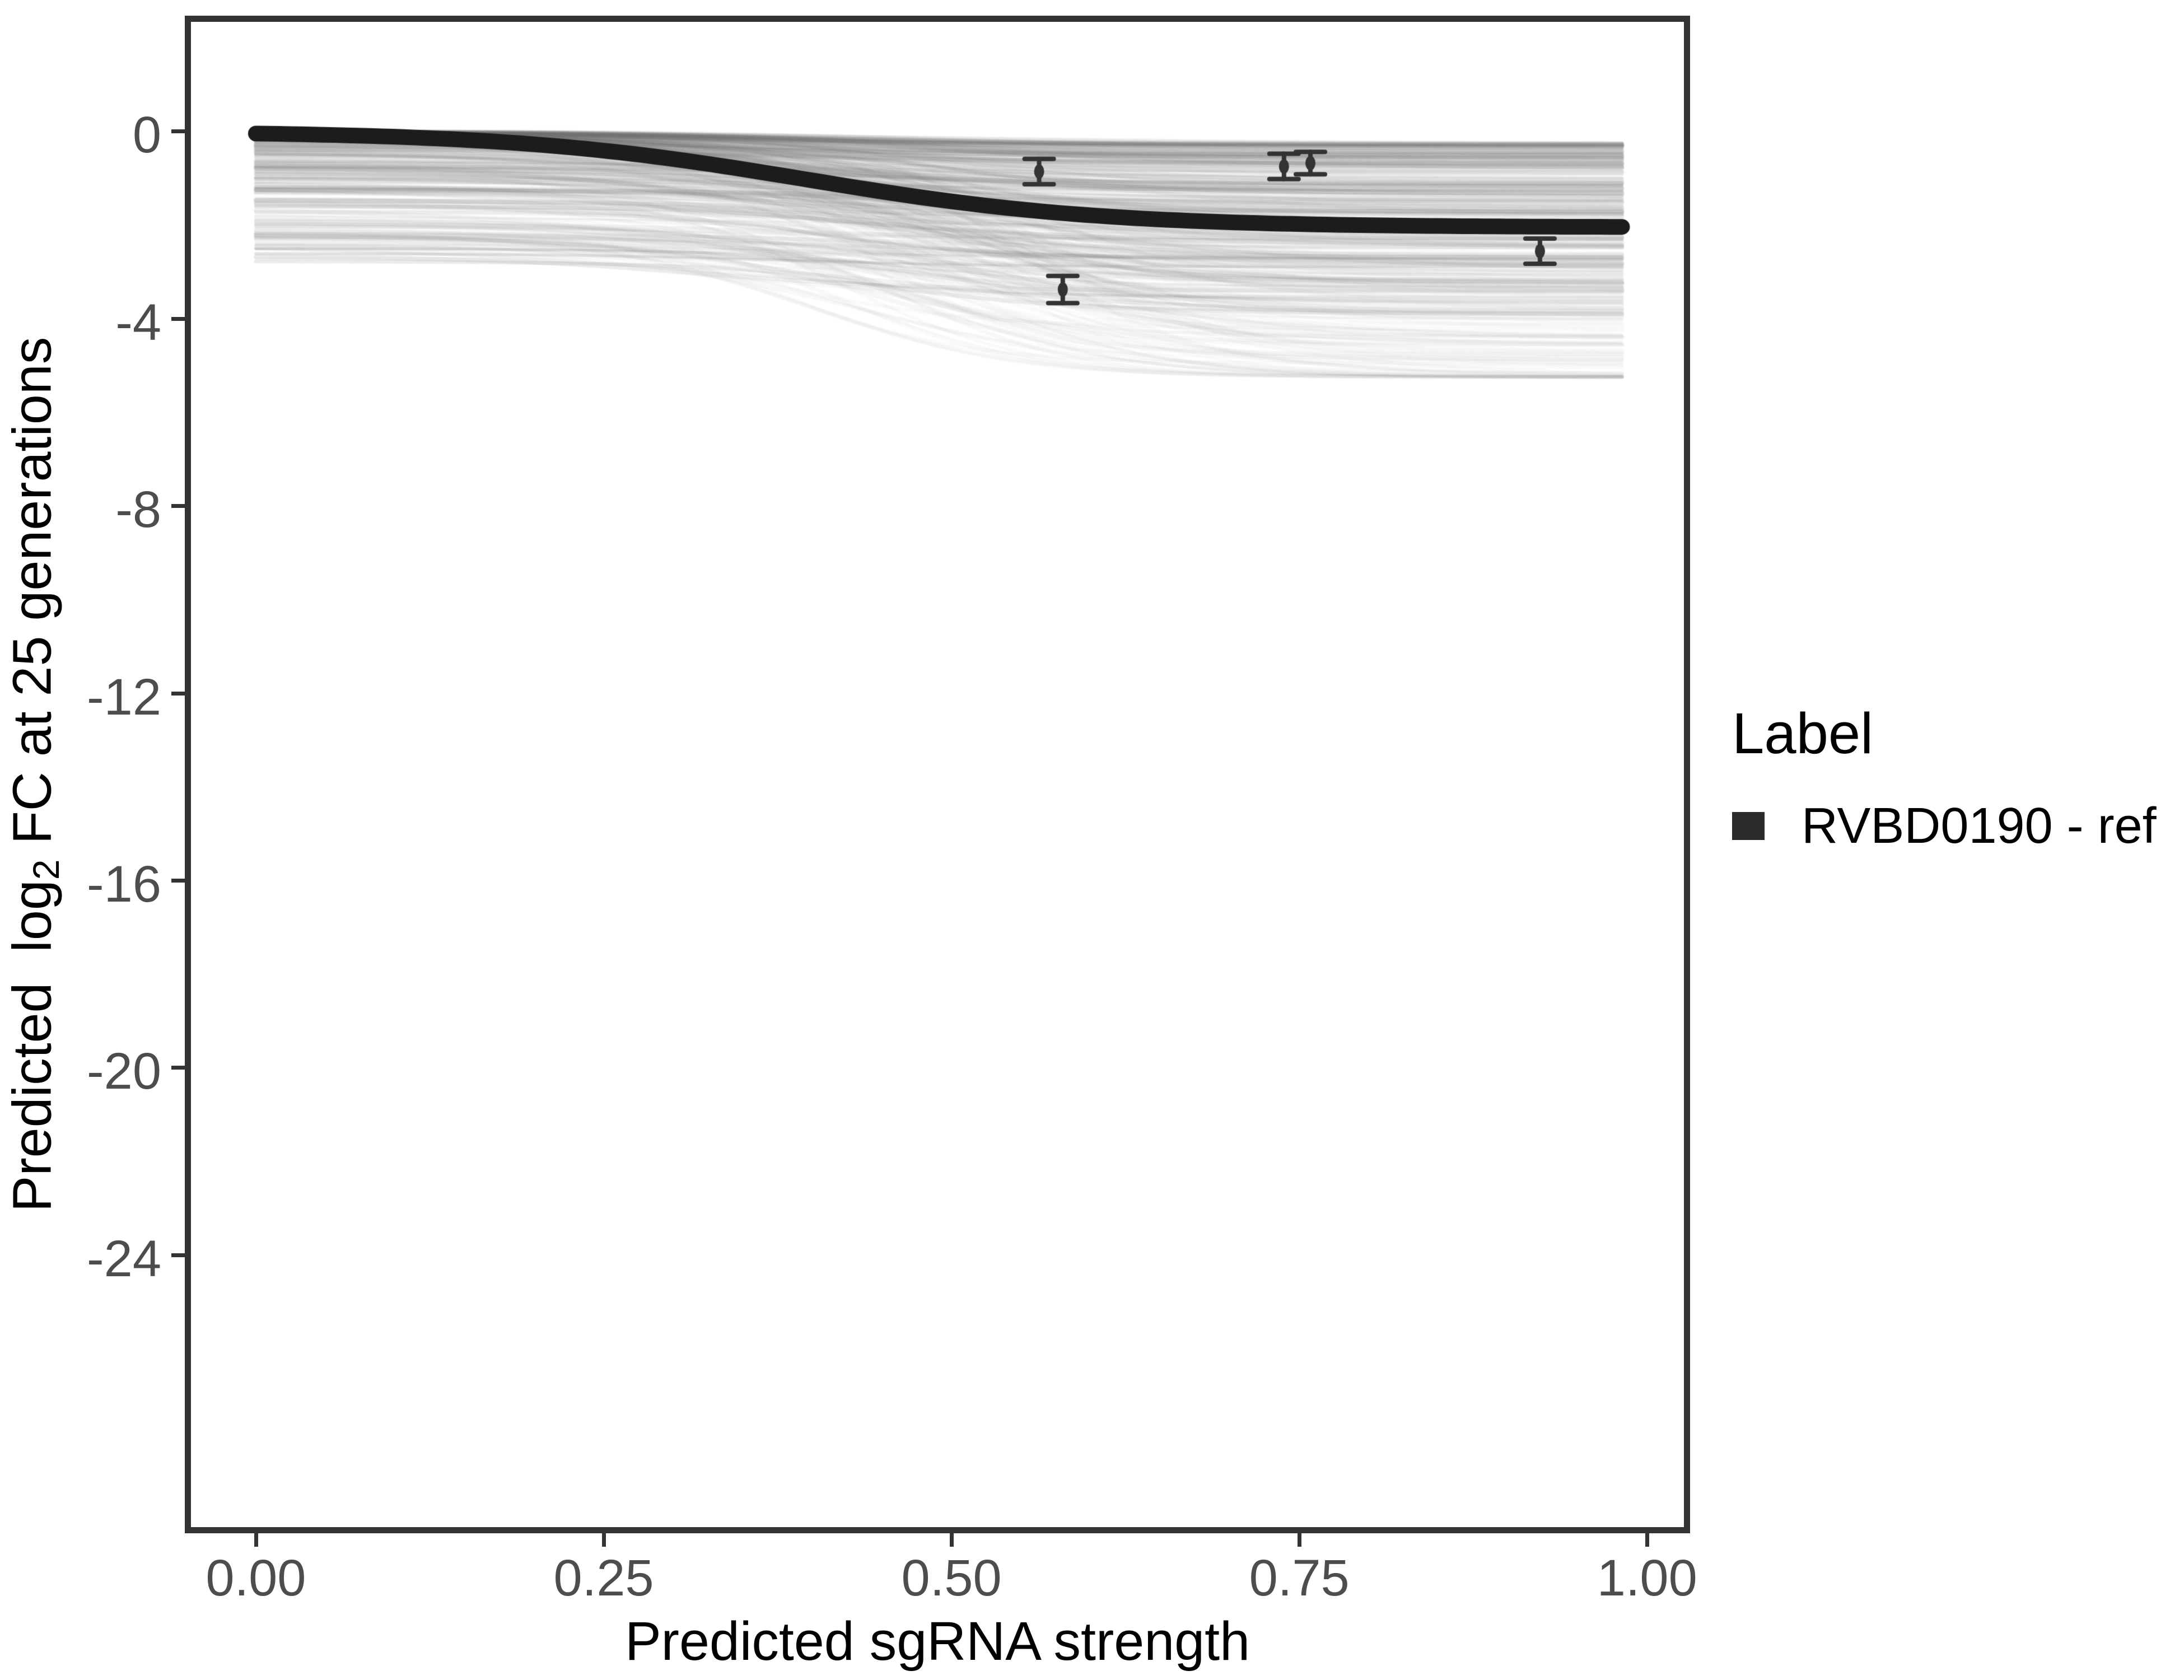 Image resolution: width=2184 pixels, height=1680 pixels. What do you see at coordinates (1299, 1579) in the screenshot?
I see `x-tick-label: 0.75` at bounding box center [1299, 1579].